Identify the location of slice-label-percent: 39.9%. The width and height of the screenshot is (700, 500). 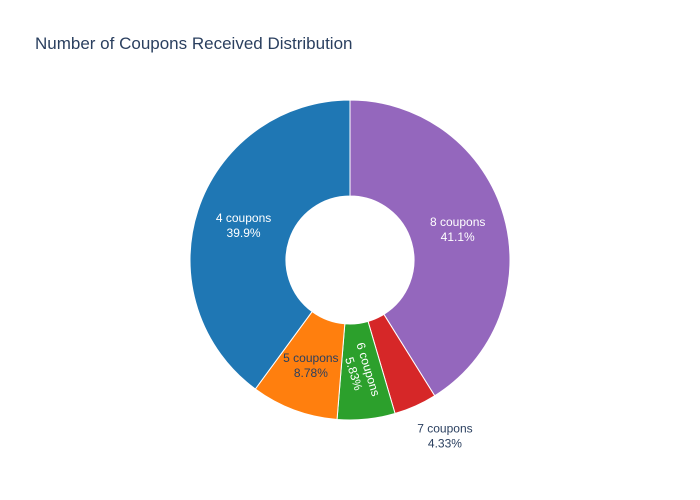
(244, 233).